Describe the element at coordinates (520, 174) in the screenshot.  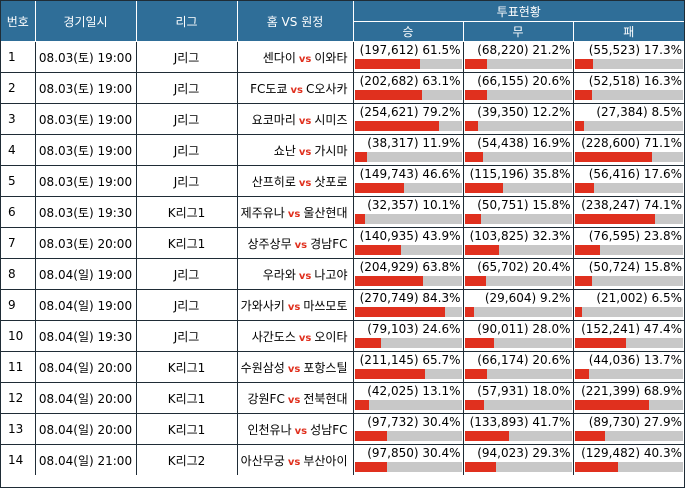
I see `vote-draw-text: (115,196) 35.8%` at that location.